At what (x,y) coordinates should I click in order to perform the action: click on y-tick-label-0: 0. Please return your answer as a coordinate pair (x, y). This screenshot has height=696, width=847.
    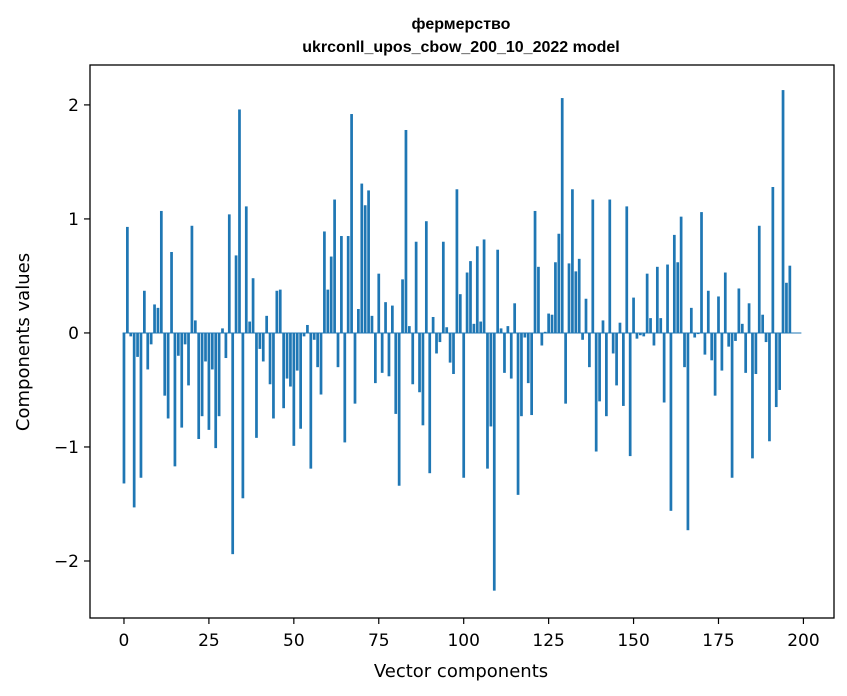
    Looking at the image, I should click on (73, 334).